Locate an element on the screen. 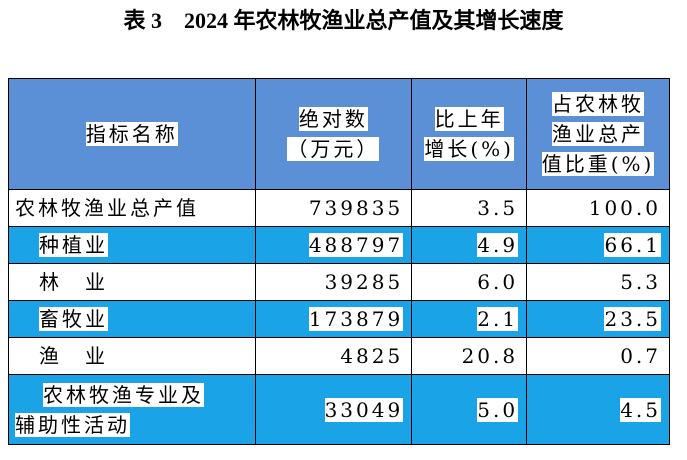 This screenshot has height=460, width=687. cell-value: 4.9 is located at coordinates (498, 245).